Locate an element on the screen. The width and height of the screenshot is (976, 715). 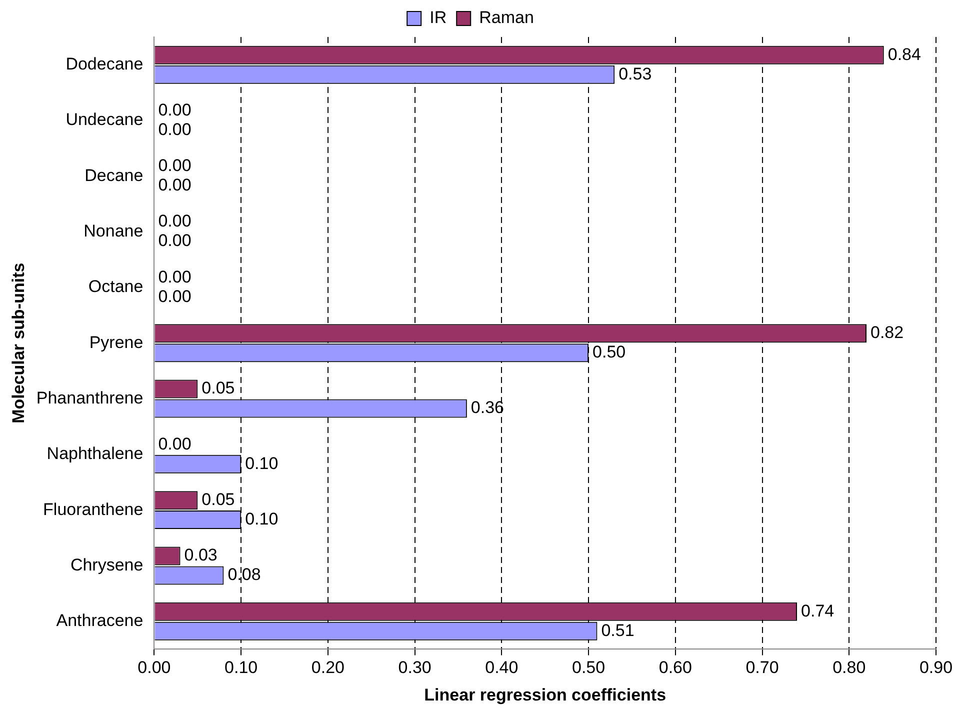
data-label: 0.03 is located at coordinates (201, 555).